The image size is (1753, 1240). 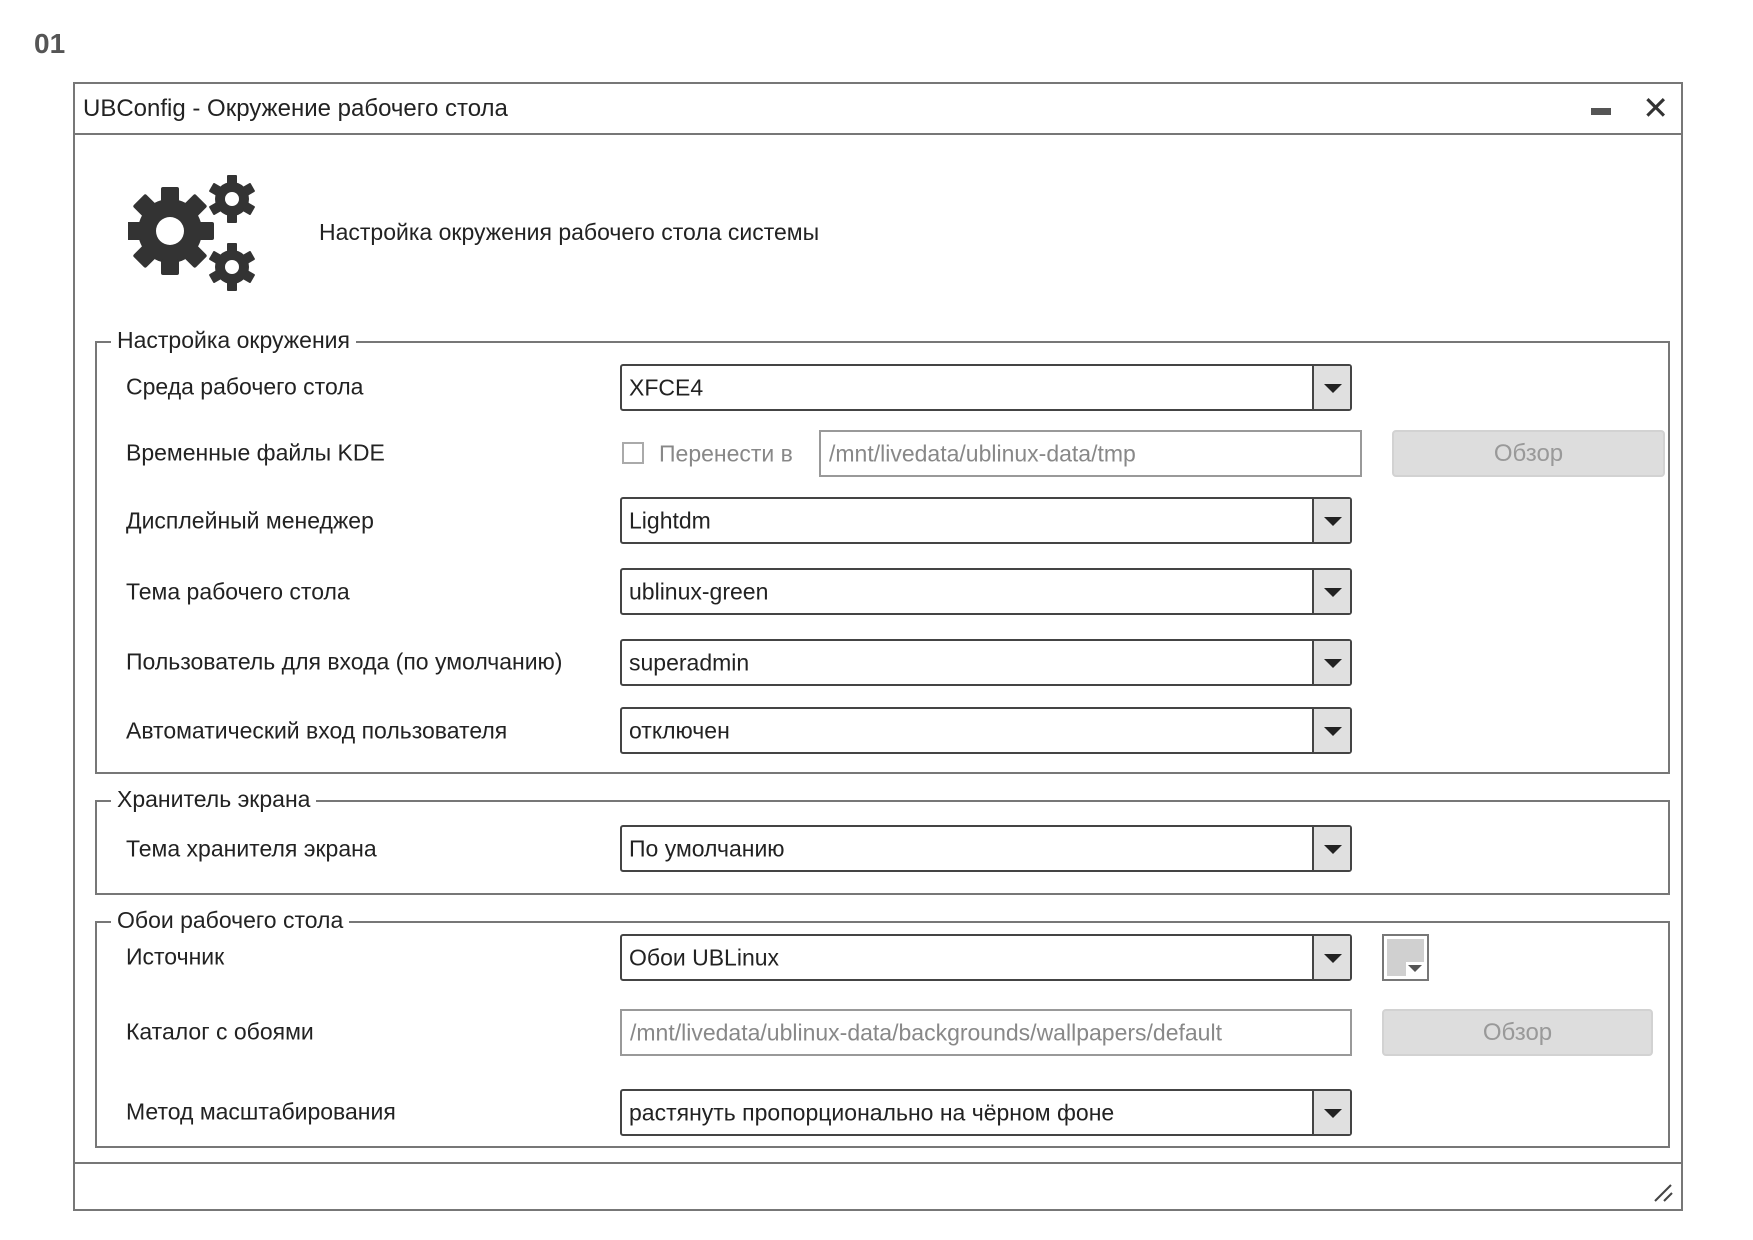 I want to click on screensaver-theme-label: Тема хранителя экрана, so click(x=251, y=848).